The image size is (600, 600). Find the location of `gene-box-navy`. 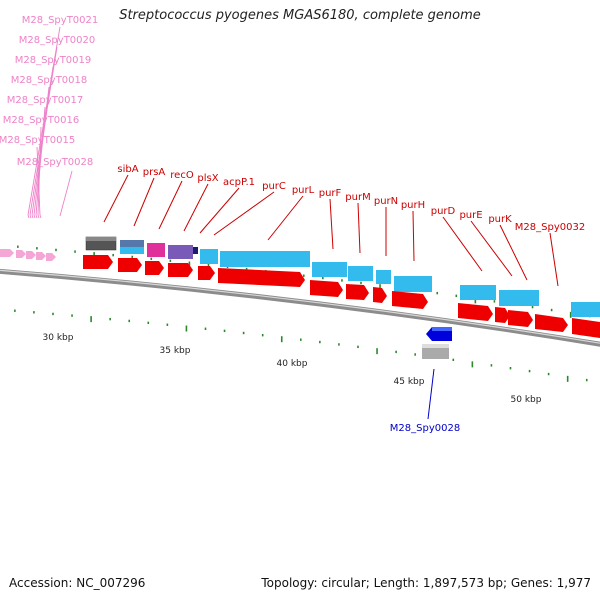

gene-box-navy is located at coordinates (195, 250).